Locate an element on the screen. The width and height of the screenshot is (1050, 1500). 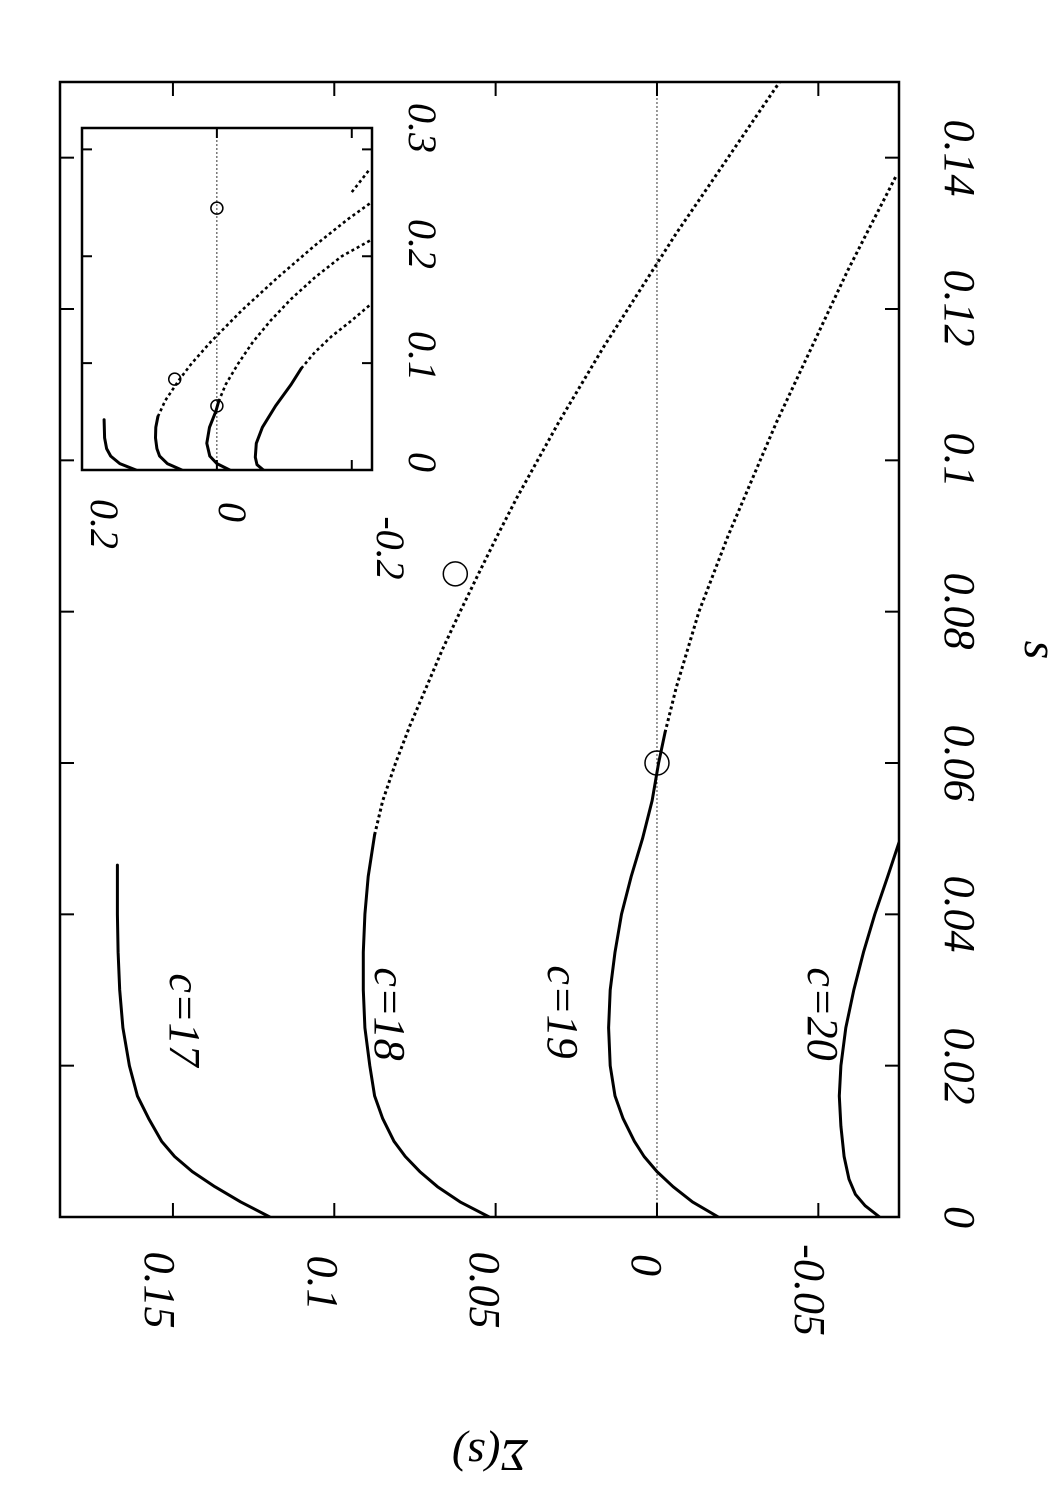
y-tick-label: 0 is located at coordinates (646, 1265).